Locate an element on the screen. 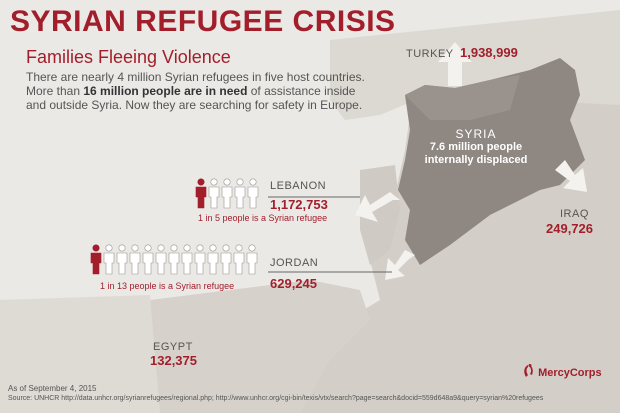 Image resolution: width=620 pixels, height=413 pixels. jordan-count: 629,245 is located at coordinates (293, 283).